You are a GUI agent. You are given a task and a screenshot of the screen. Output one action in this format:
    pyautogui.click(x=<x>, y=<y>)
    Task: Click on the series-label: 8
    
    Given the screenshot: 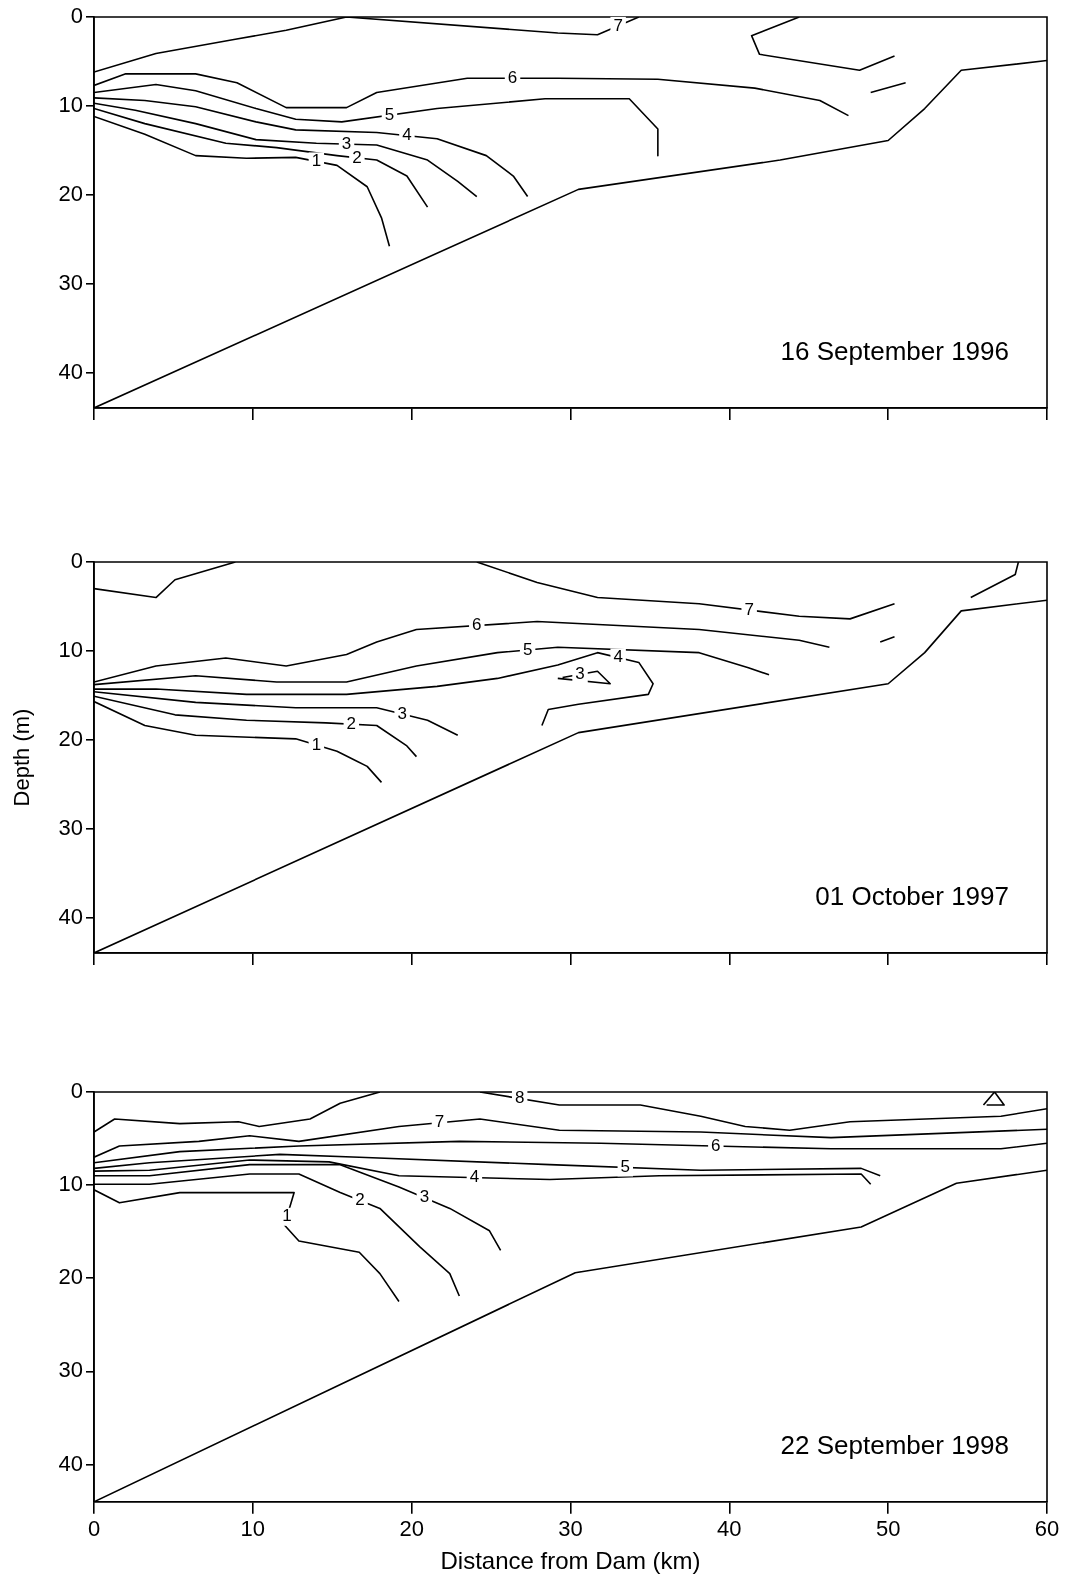 What is the action you would take?
    pyautogui.click(x=519, y=1098)
    